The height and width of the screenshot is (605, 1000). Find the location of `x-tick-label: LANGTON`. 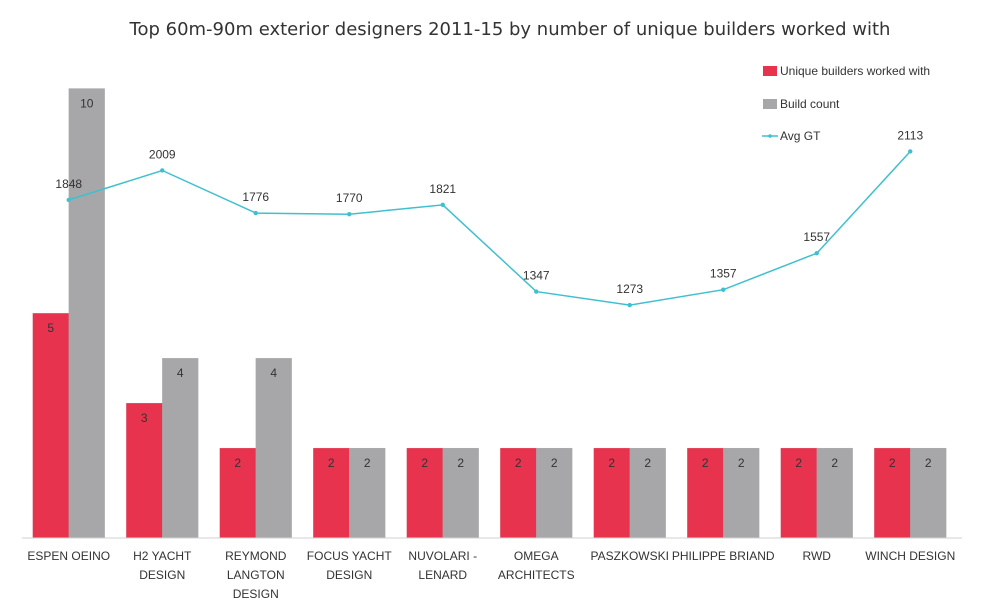

x-tick-label: LANGTON is located at coordinates (256, 575).